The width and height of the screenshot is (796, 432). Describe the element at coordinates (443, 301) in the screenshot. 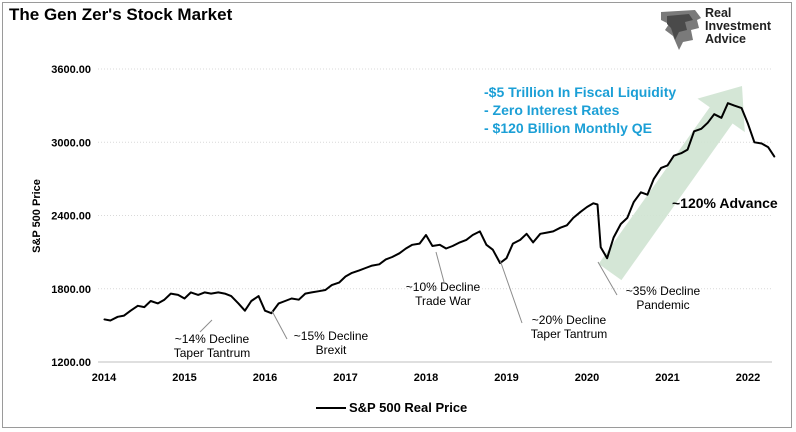

I see `decline-label: Trade War` at that location.